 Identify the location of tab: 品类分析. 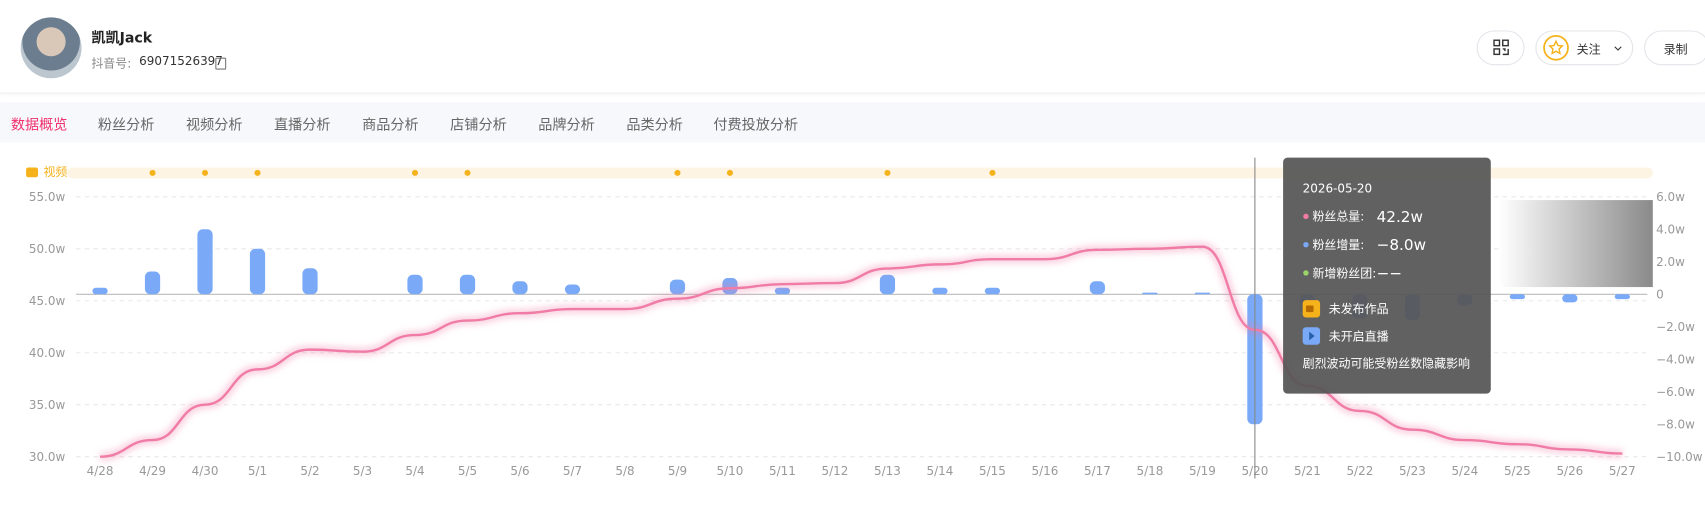
(654, 125).